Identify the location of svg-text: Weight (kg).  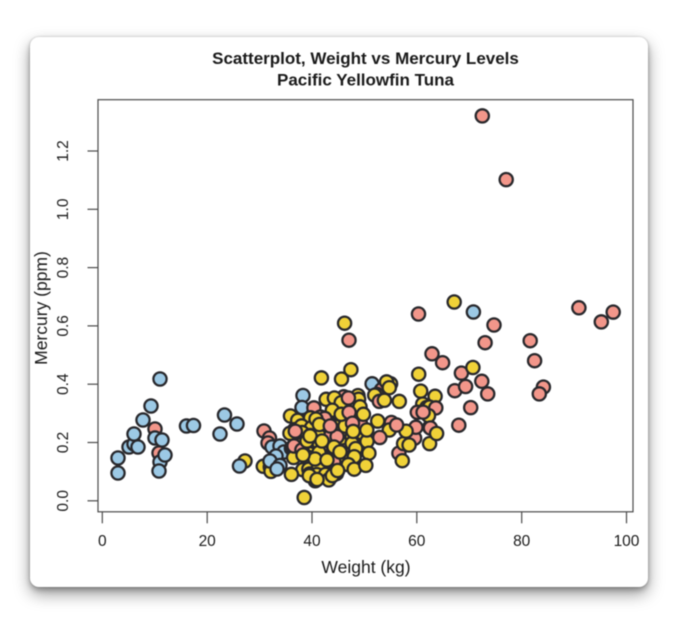
(365, 567).